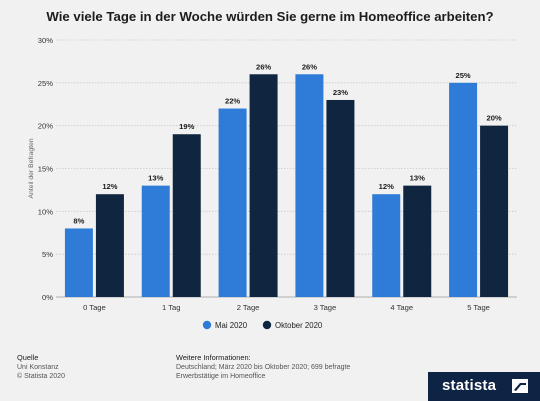 This screenshot has height=401, width=540. I want to click on data-label: 20%, so click(493, 118).